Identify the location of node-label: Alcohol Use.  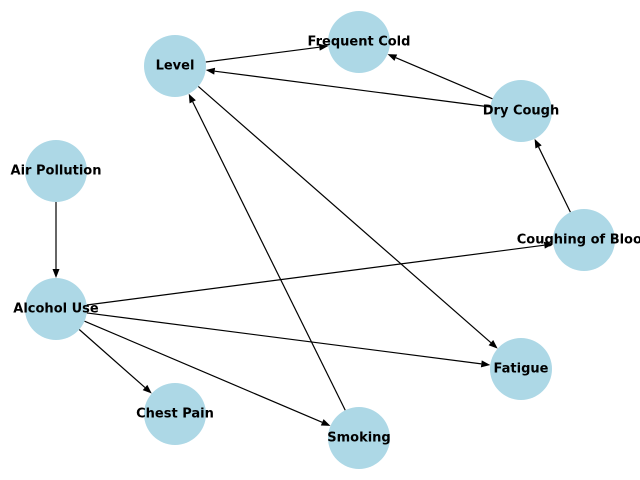
(56, 309).